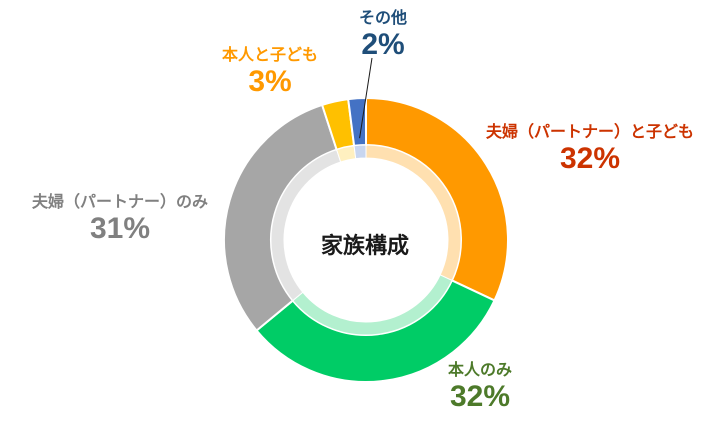  Describe the element at coordinates (269, 54) in the screenshot. I see `slice-label-name: 本人と子ども` at that location.